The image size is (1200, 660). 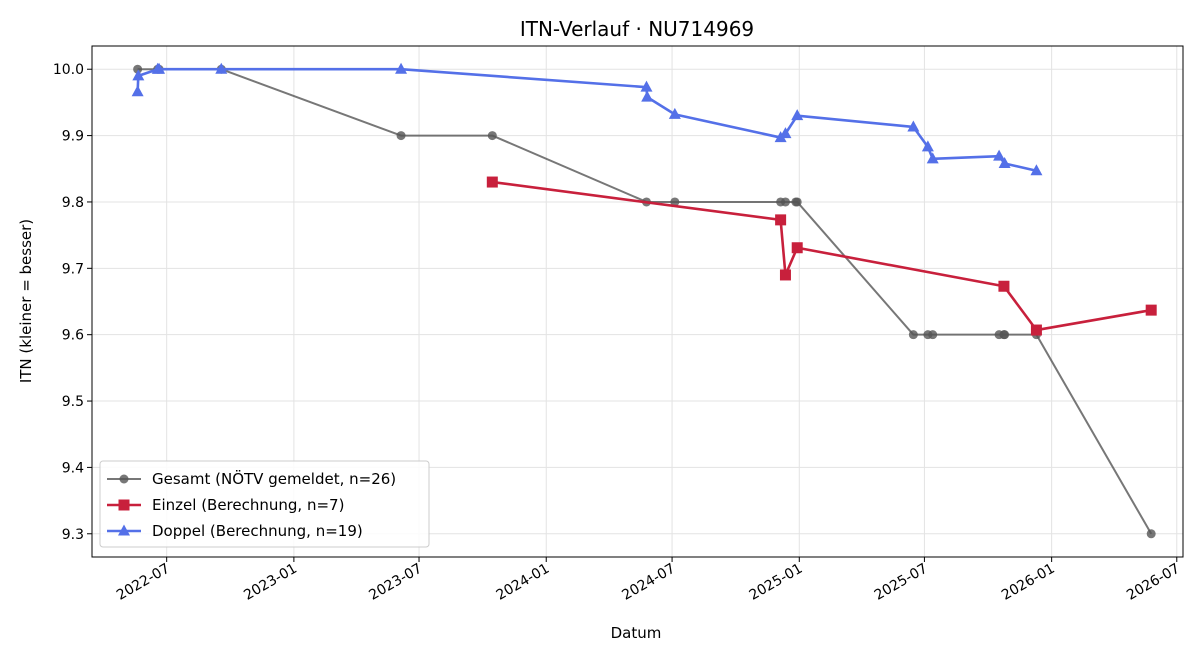 I want to click on x-axis-title: Datum, so click(x=636, y=633).